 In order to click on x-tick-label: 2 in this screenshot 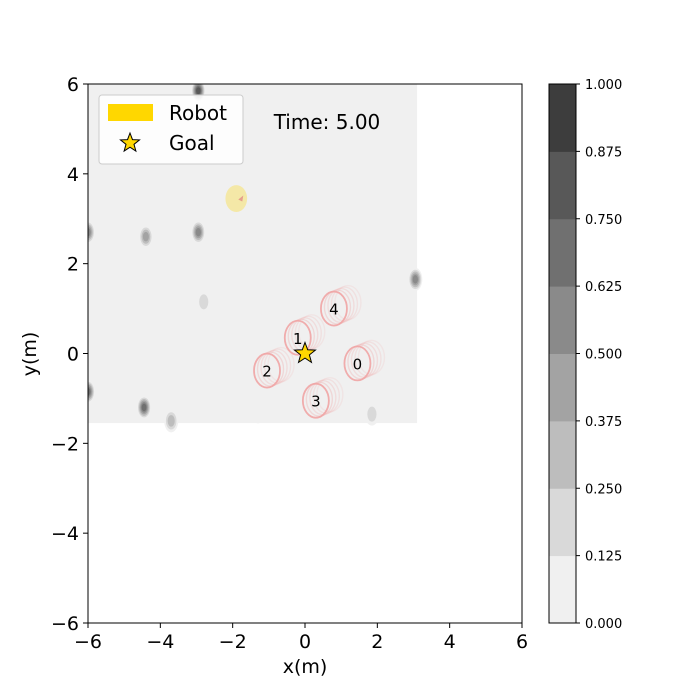, I will do `click(377, 642)`.